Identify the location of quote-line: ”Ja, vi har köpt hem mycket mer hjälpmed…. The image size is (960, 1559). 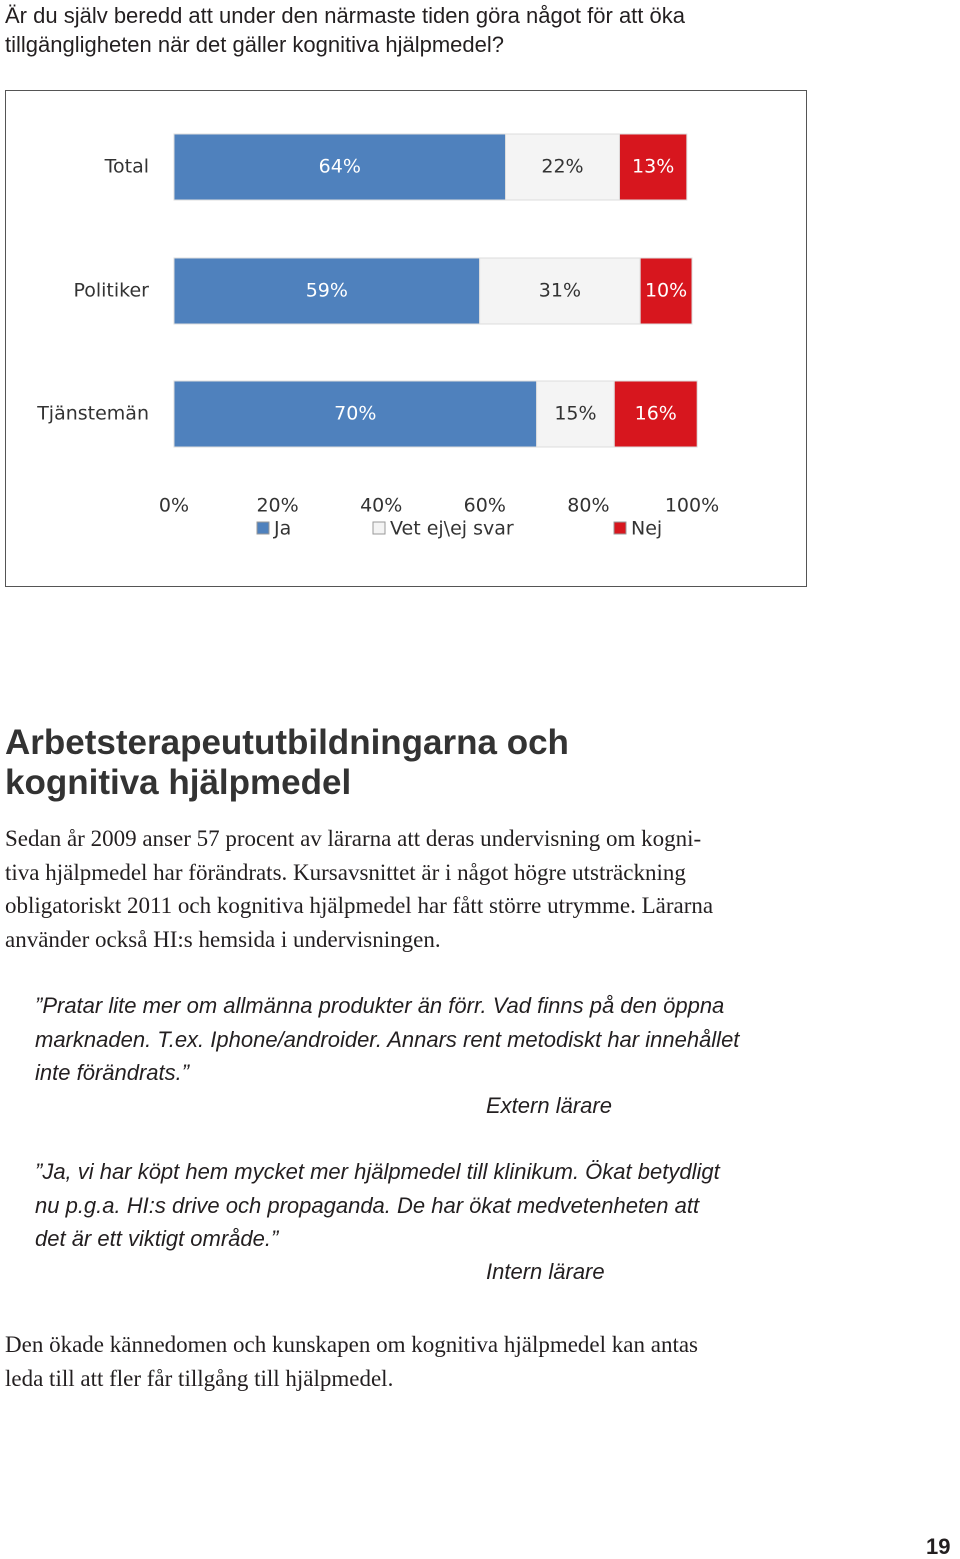
(377, 1171).